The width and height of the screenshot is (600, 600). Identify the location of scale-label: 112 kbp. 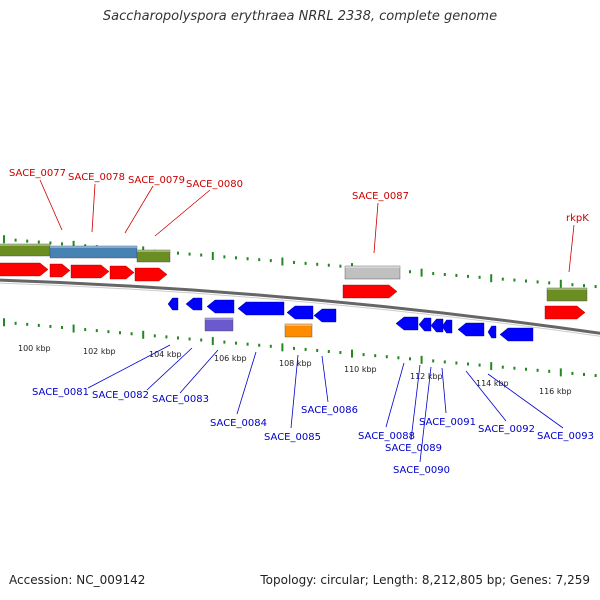
(426, 376).